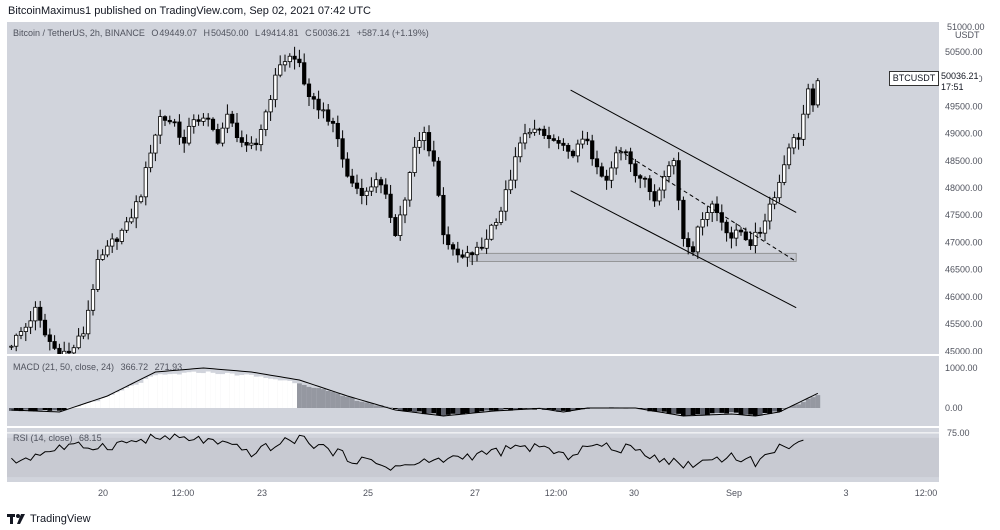 The image size is (1000, 530). What do you see at coordinates (969, 391) in the screenshot?
I see `macd-axis: 0.00 1000.00` at bounding box center [969, 391].